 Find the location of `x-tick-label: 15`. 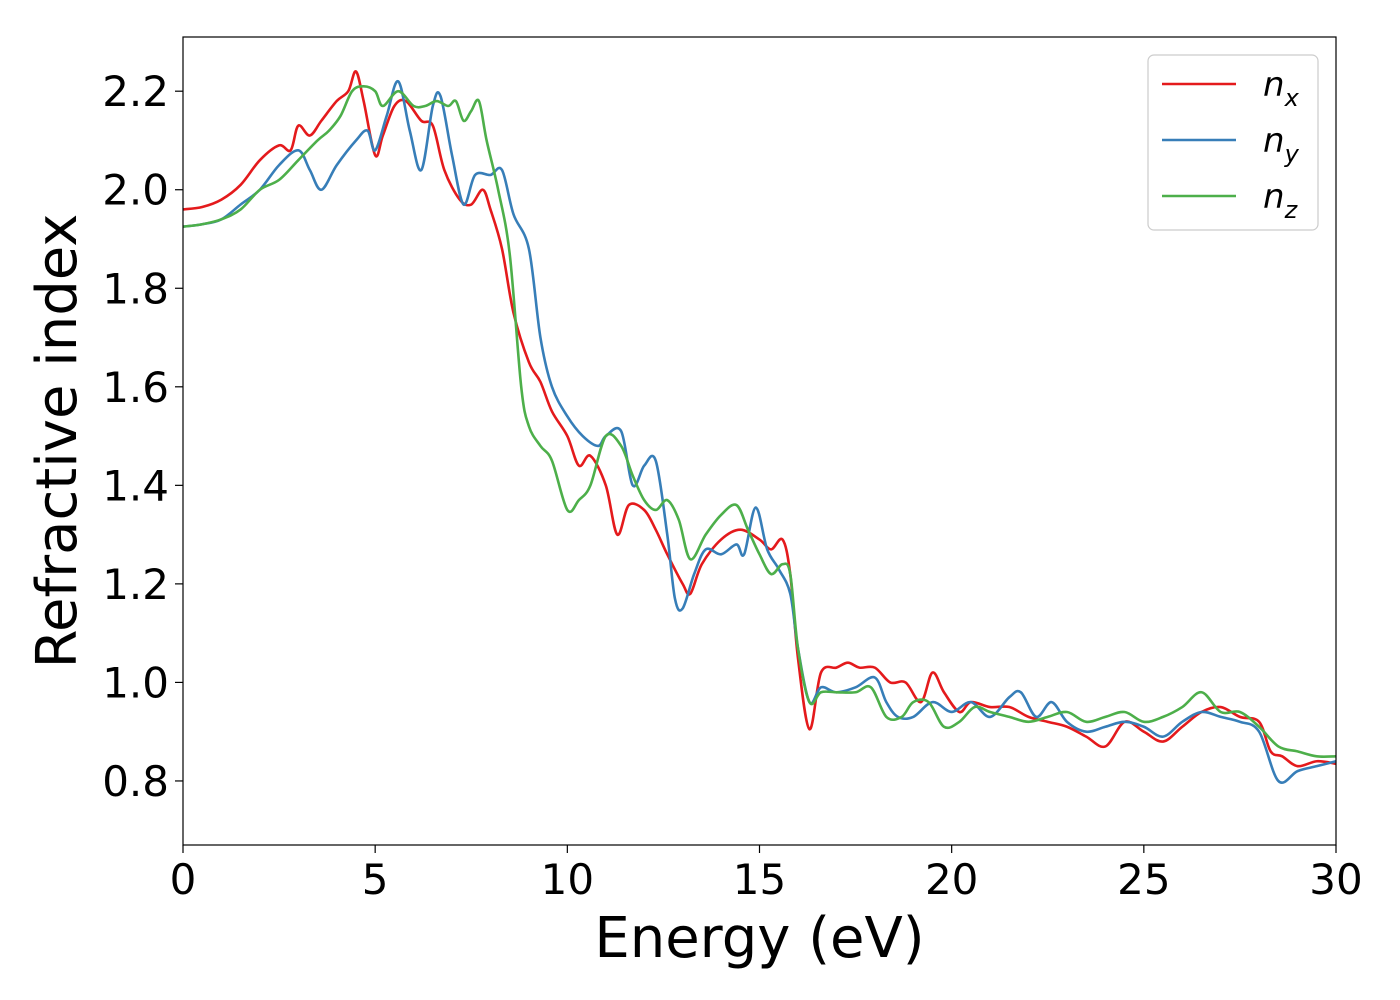

x-tick-label: 15 is located at coordinates (759, 879).